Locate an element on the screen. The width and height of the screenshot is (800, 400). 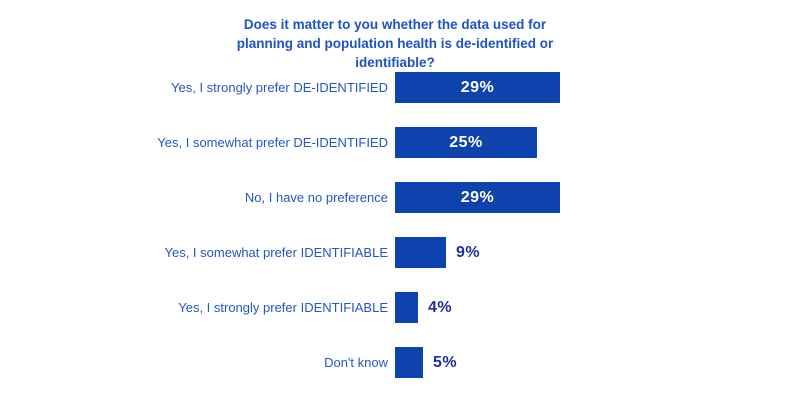
bar-row: No, I have no preference 29% is located at coordinates (400, 197).